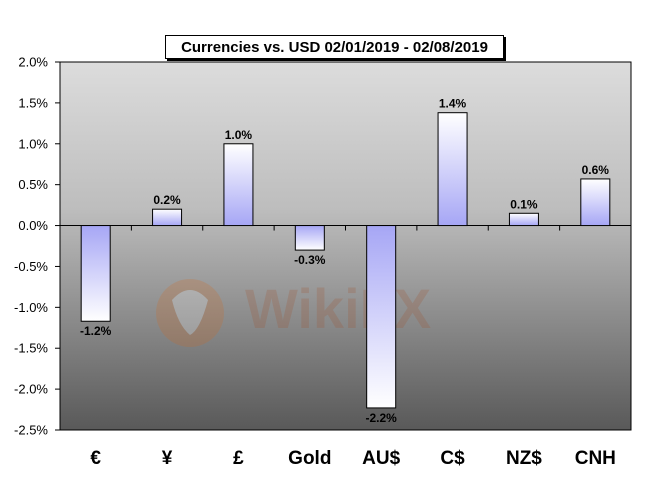 The height and width of the screenshot is (489, 669). Describe the element at coordinates (239, 135) in the screenshot. I see `data-label-2: 1.0%` at that location.